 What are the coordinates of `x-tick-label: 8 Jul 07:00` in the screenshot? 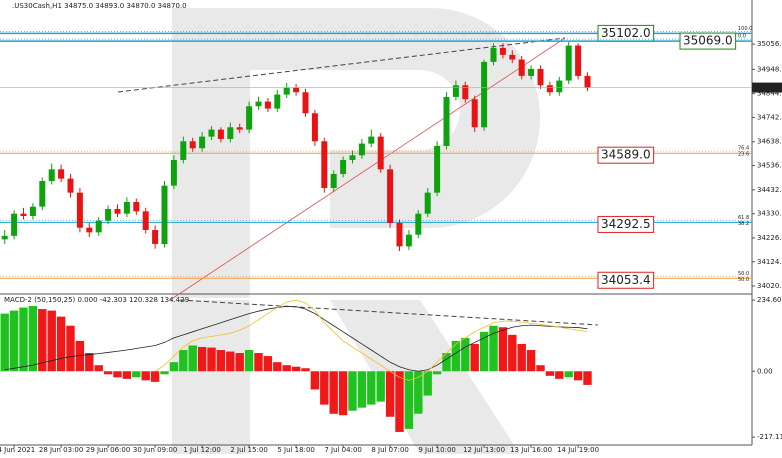 It's located at (390, 450).